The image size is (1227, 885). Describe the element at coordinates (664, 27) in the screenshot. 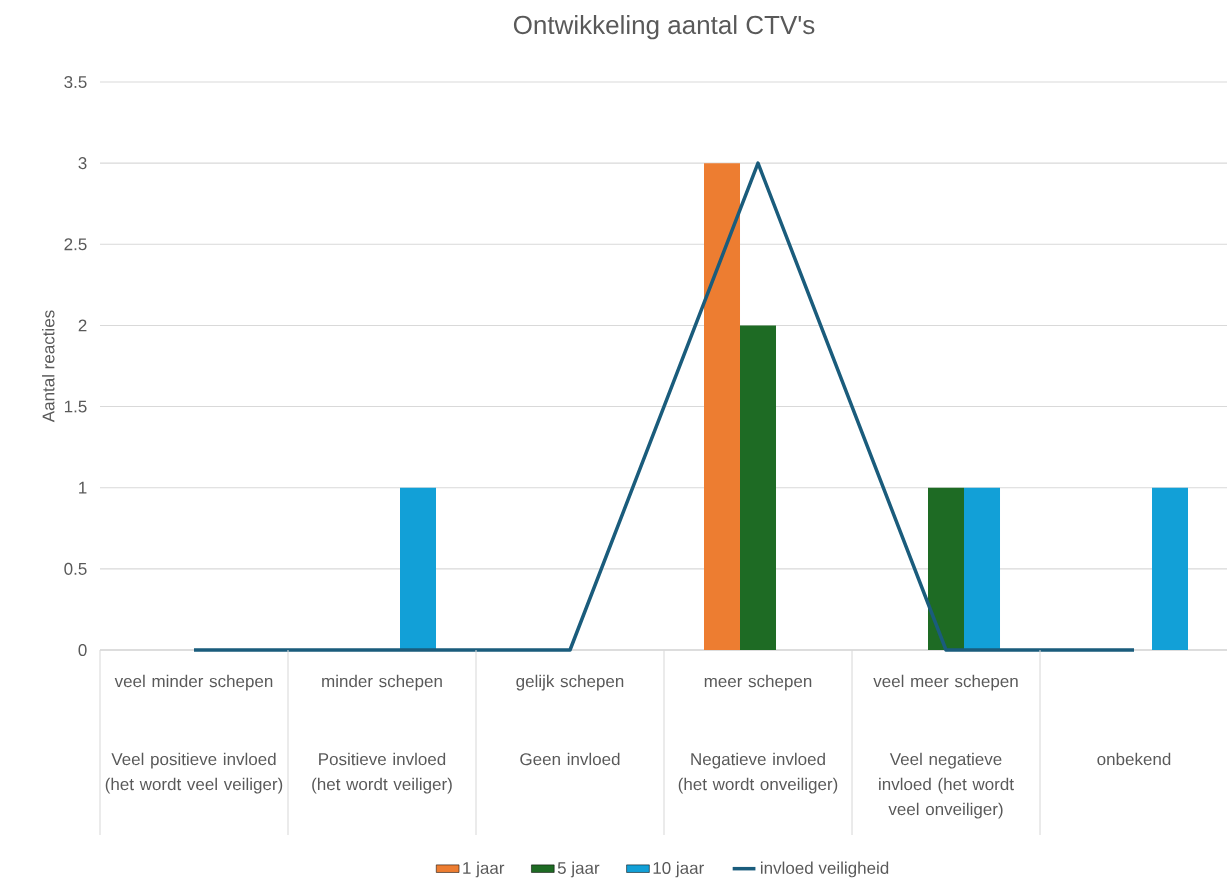

I see `chart-title: Ontwikkeling aantal CTV's` at that location.